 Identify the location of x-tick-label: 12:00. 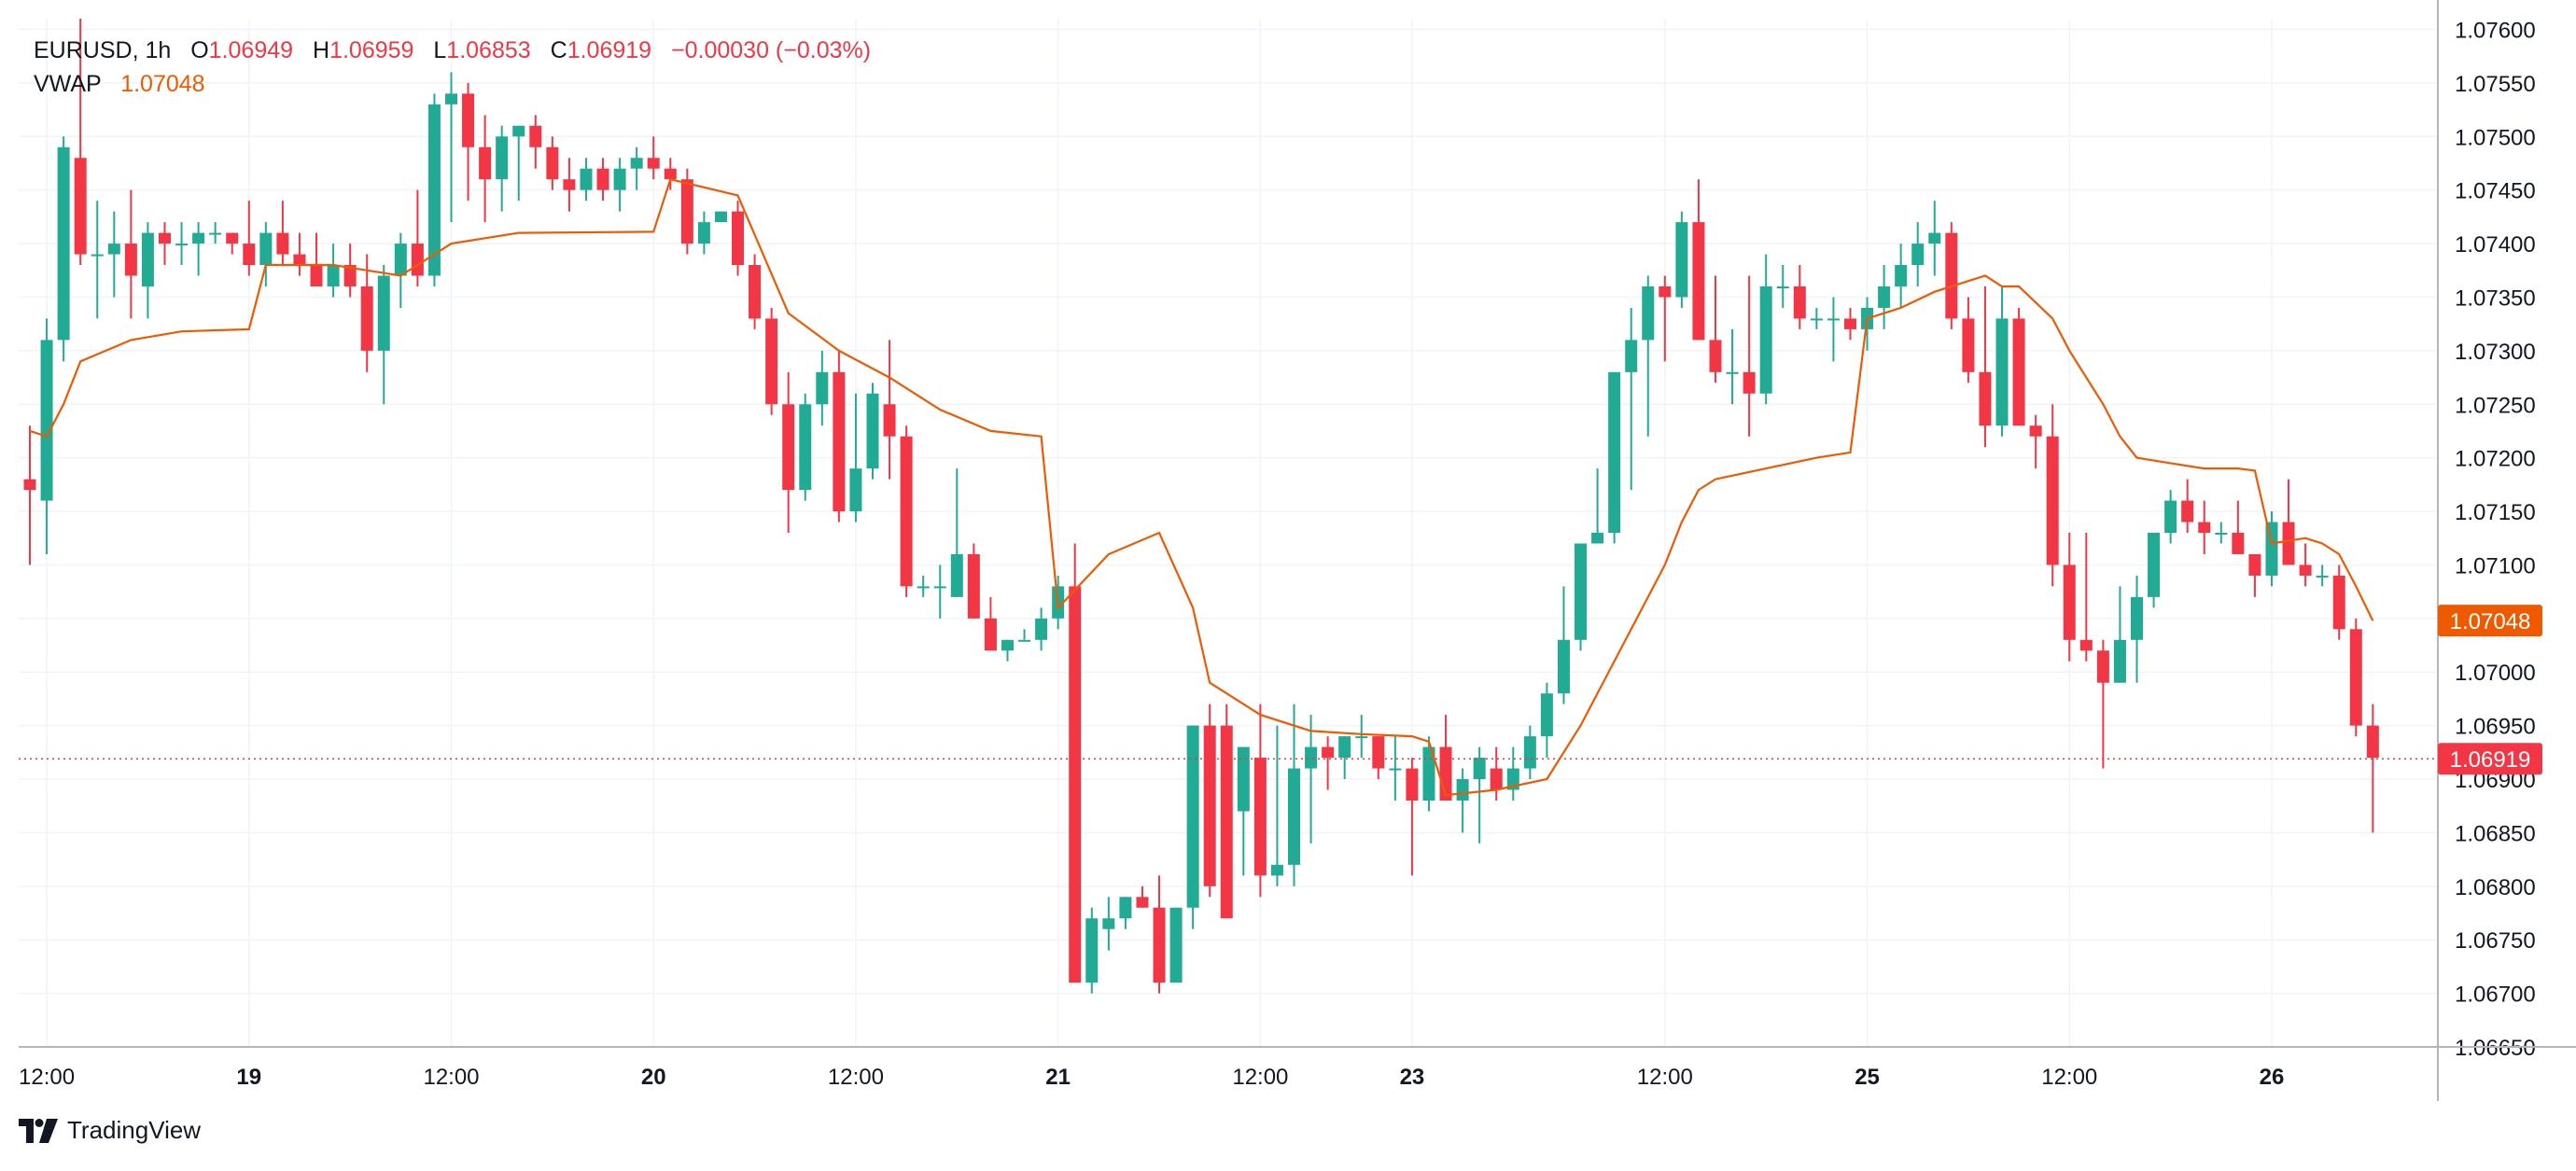
(1260, 1077).